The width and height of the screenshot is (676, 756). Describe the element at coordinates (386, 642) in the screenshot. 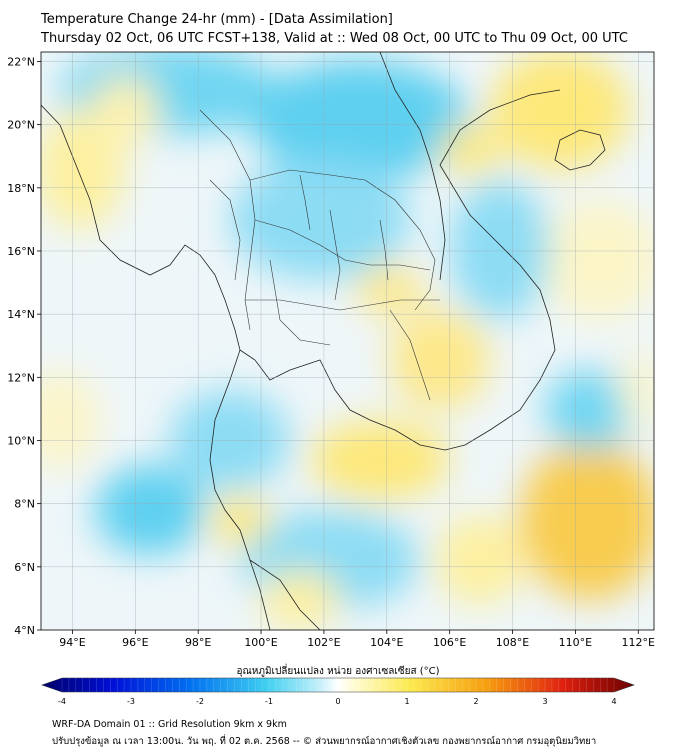

I see `lon-tick-label: 104°E` at that location.